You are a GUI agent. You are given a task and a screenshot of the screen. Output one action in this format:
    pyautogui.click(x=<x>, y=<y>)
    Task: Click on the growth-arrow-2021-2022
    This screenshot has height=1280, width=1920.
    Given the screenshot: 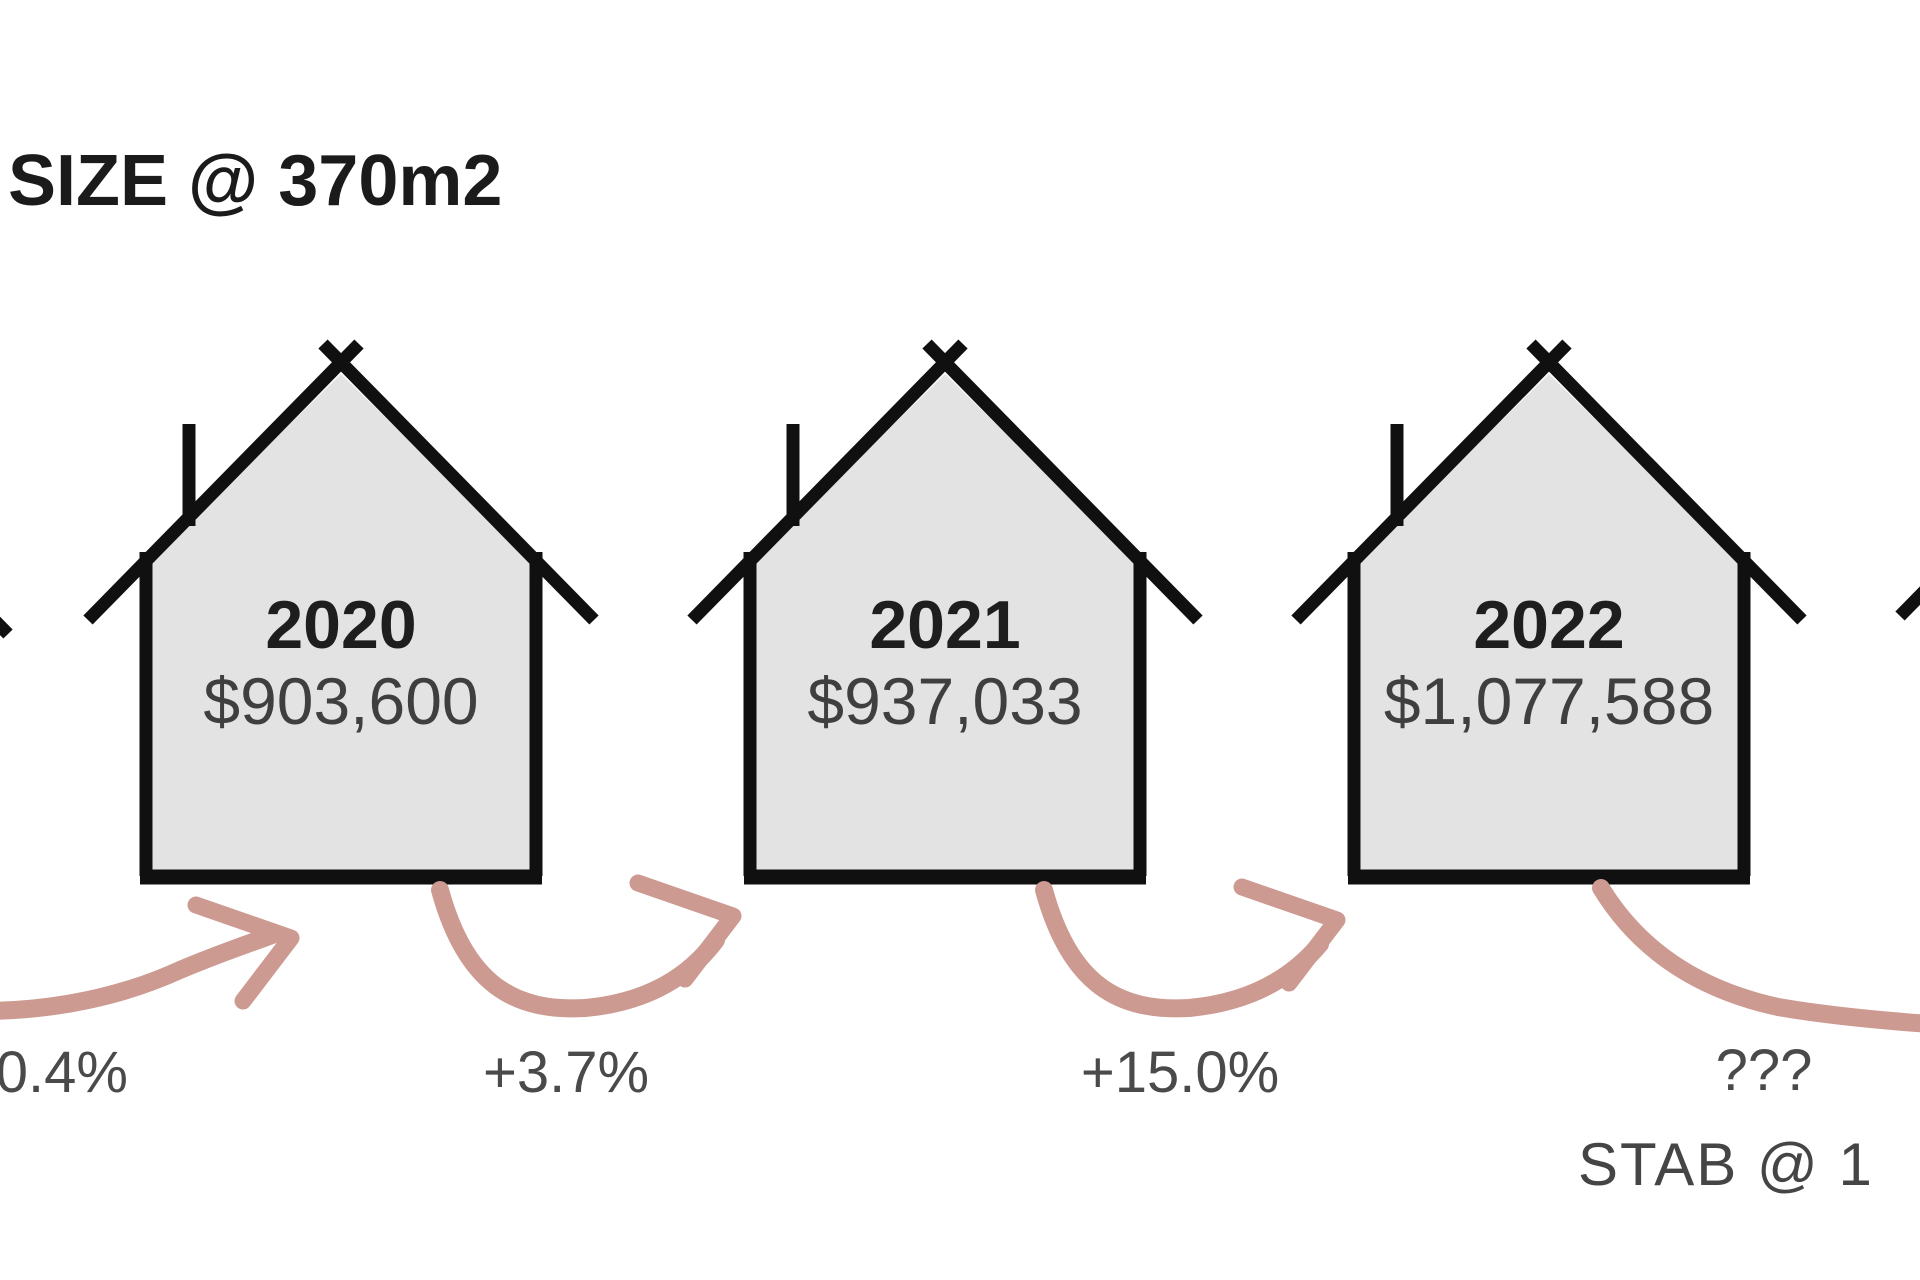 What is the action you would take?
    pyautogui.click(x=1190, y=948)
    